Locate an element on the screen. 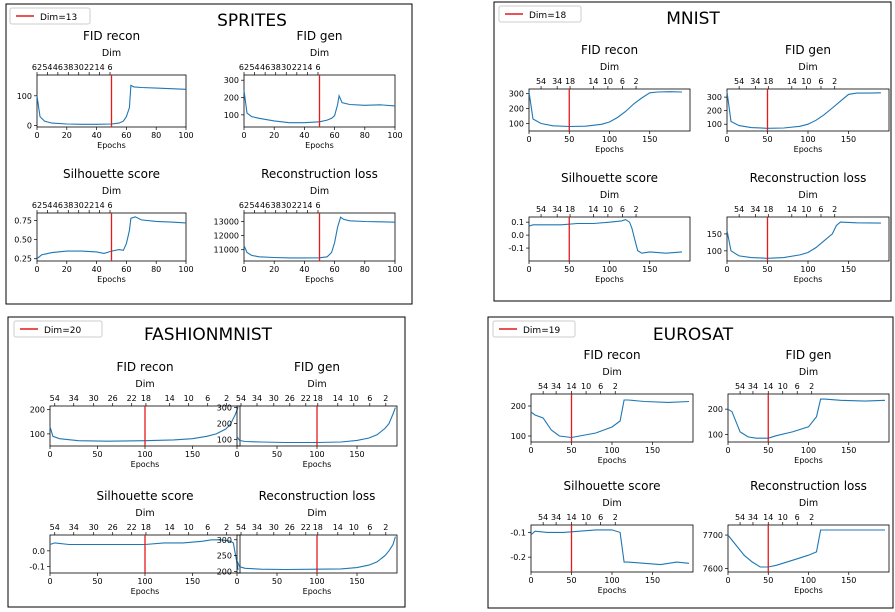 This screenshot has height=612, width=895. subplot-title: Reconstruction loss is located at coordinates (317, 496).